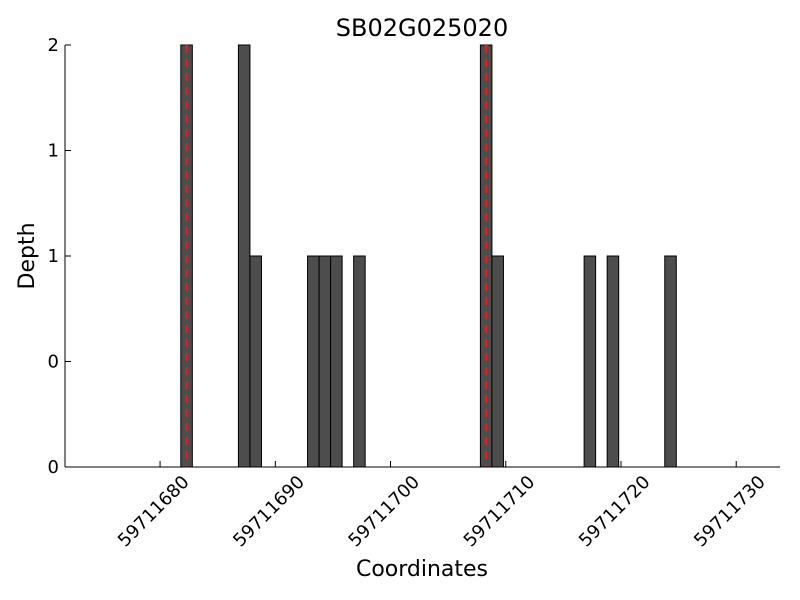  What do you see at coordinates (27, 255) in the screenshot?
I see `y-axis-label: Depth` at bounding box center [27, 255].